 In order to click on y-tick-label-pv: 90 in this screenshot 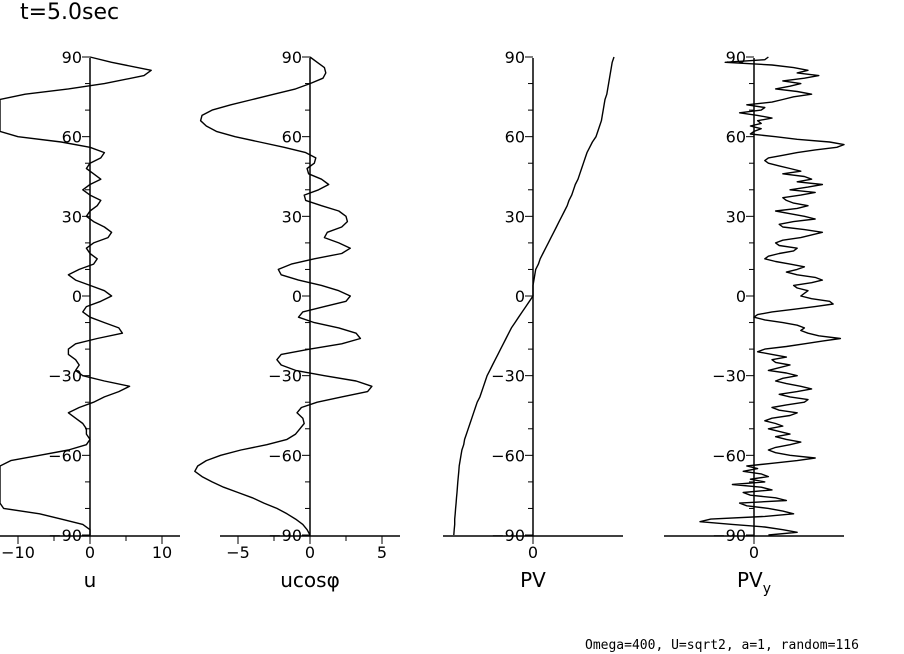, I will do `click(515, 57)`.